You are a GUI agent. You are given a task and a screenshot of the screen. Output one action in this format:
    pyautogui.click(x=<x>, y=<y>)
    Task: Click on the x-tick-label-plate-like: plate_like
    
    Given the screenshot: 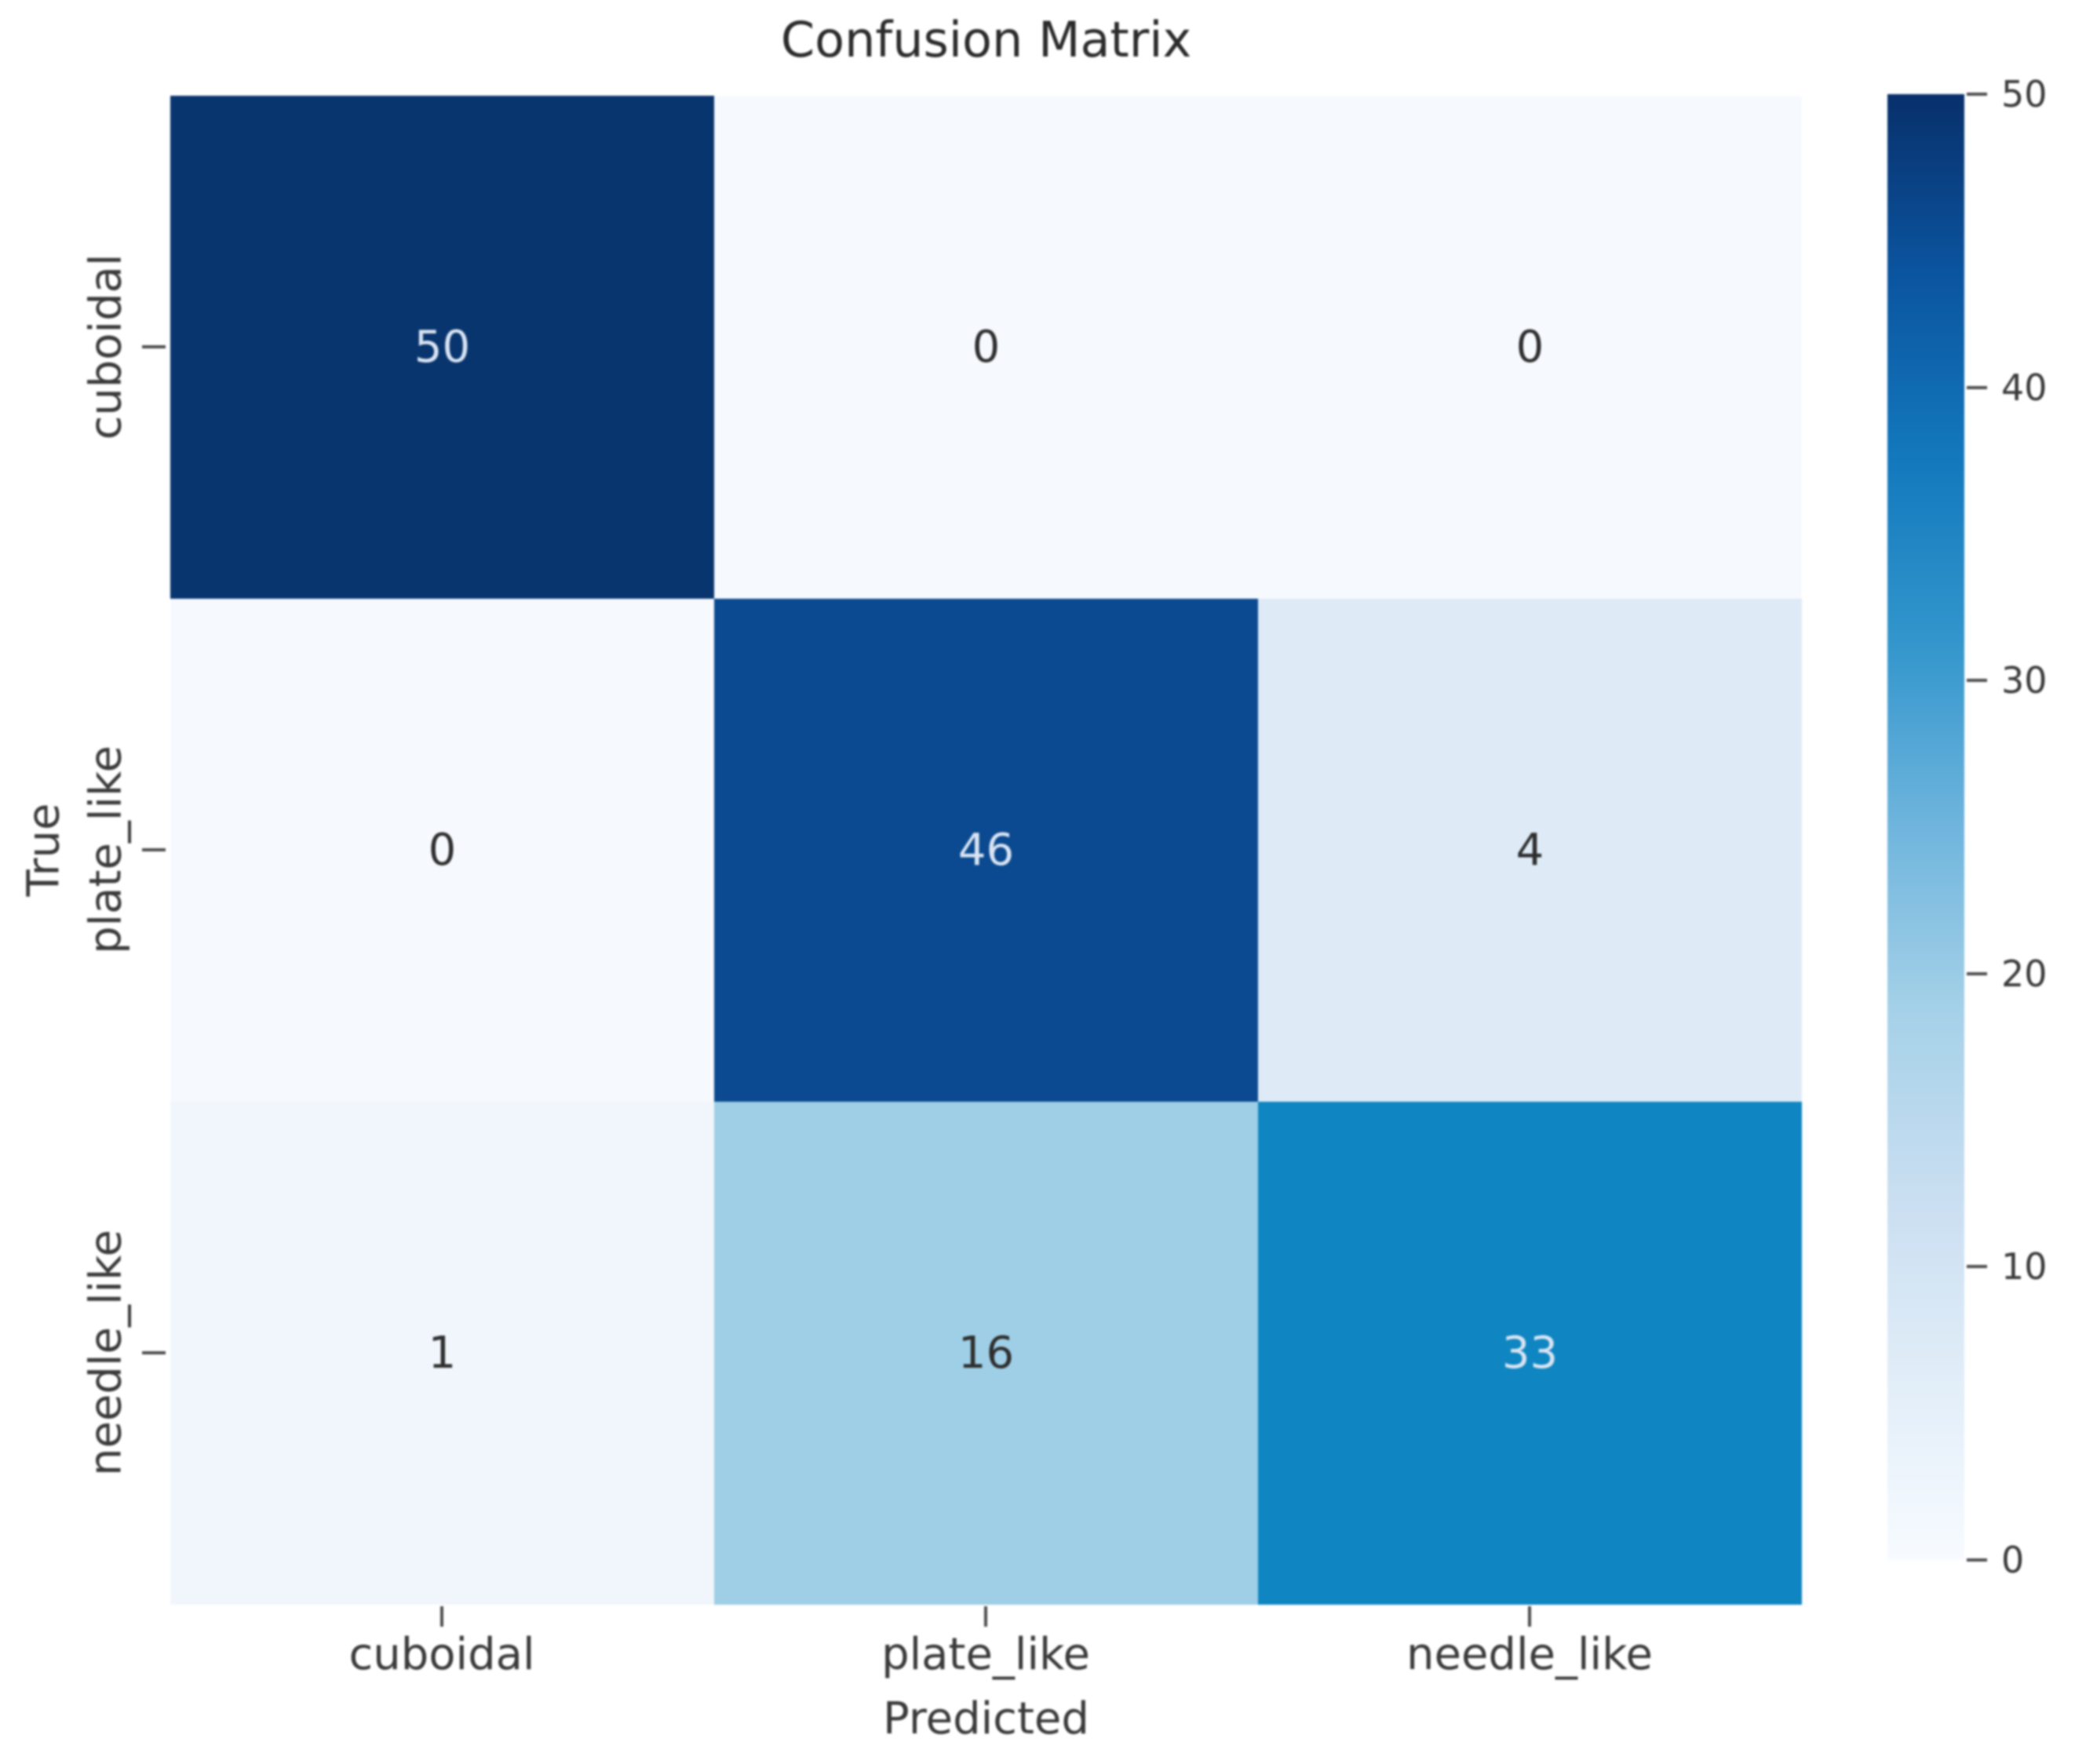 What is the action you would take?
    pyautogui.click(x=985, y=1654)
    